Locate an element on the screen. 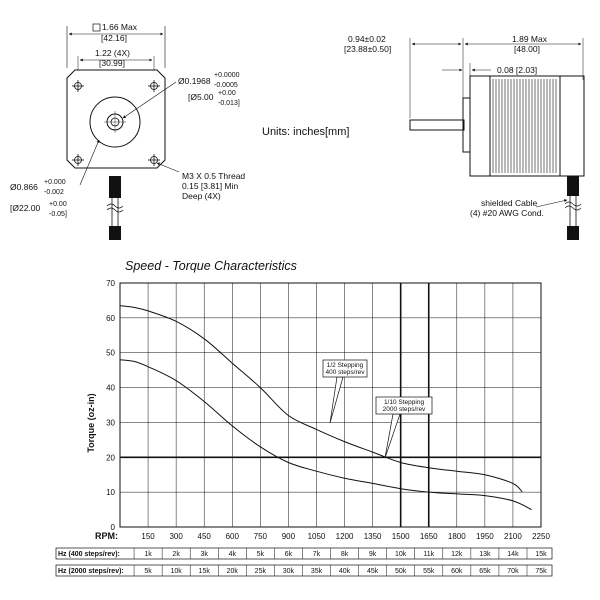 The width and height of the screenshot is (600, 600). x-axis-label: RPM: is located at coordinates (106, 536).